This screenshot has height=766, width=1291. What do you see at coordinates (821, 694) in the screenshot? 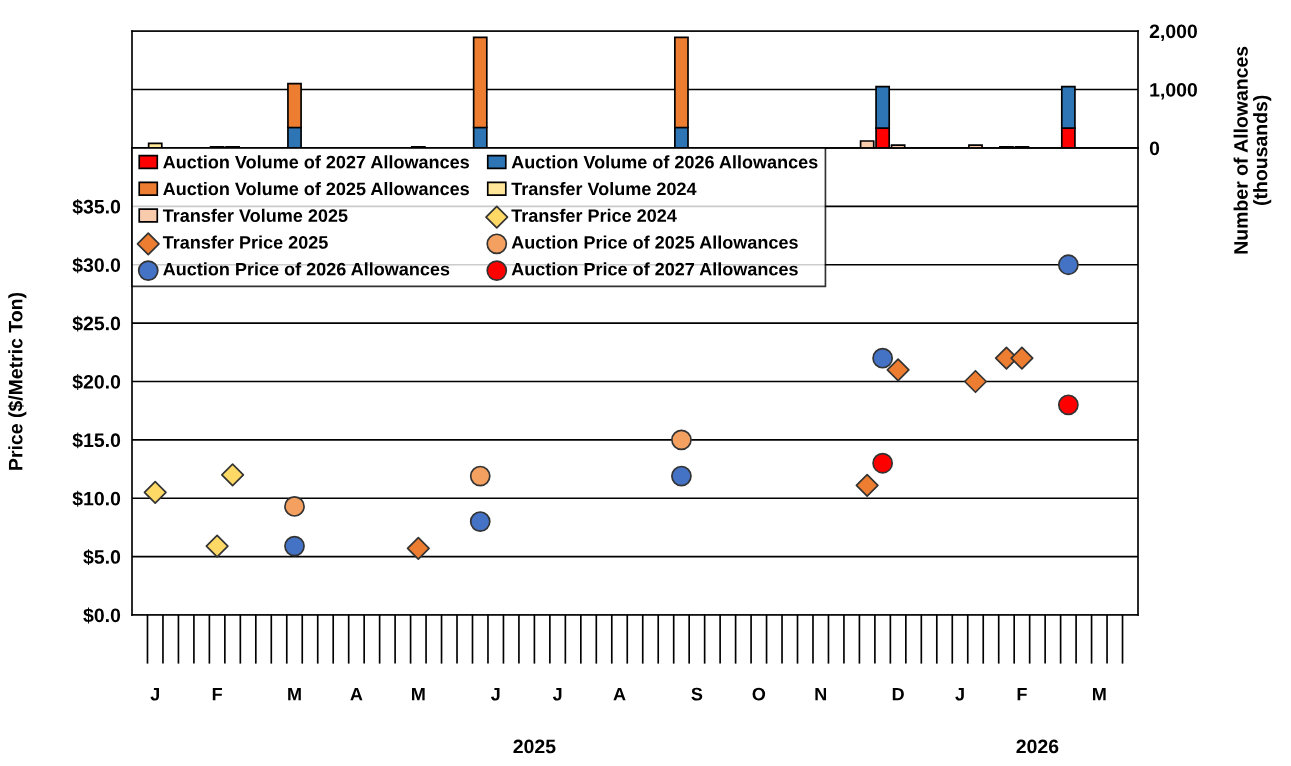
I see `x-tick-label: N` at bounding box center [821, 694].